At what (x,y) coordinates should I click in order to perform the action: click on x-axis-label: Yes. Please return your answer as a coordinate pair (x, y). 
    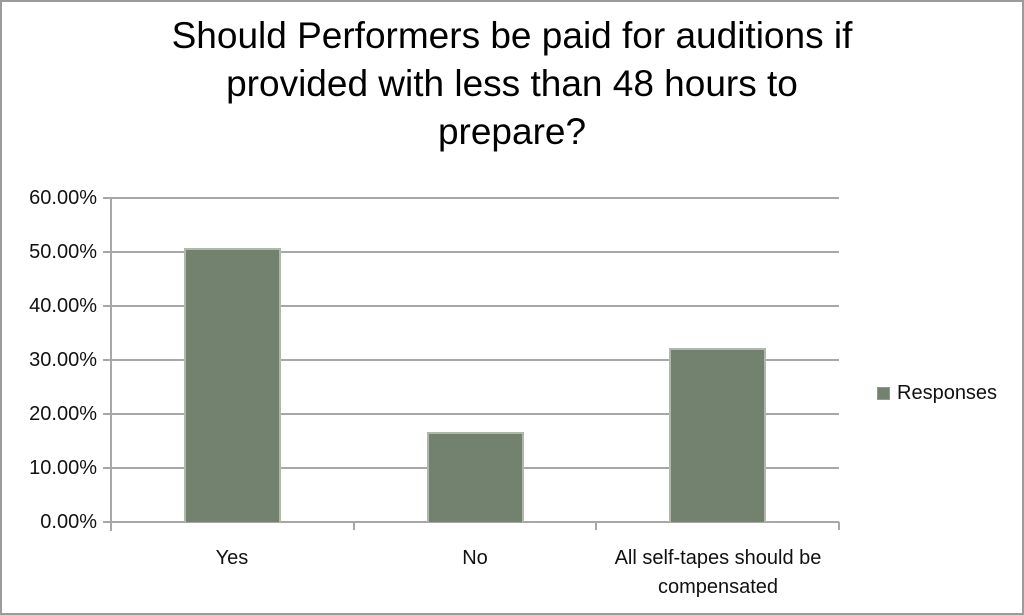
    Looking at the image, I should click on (232, 558).